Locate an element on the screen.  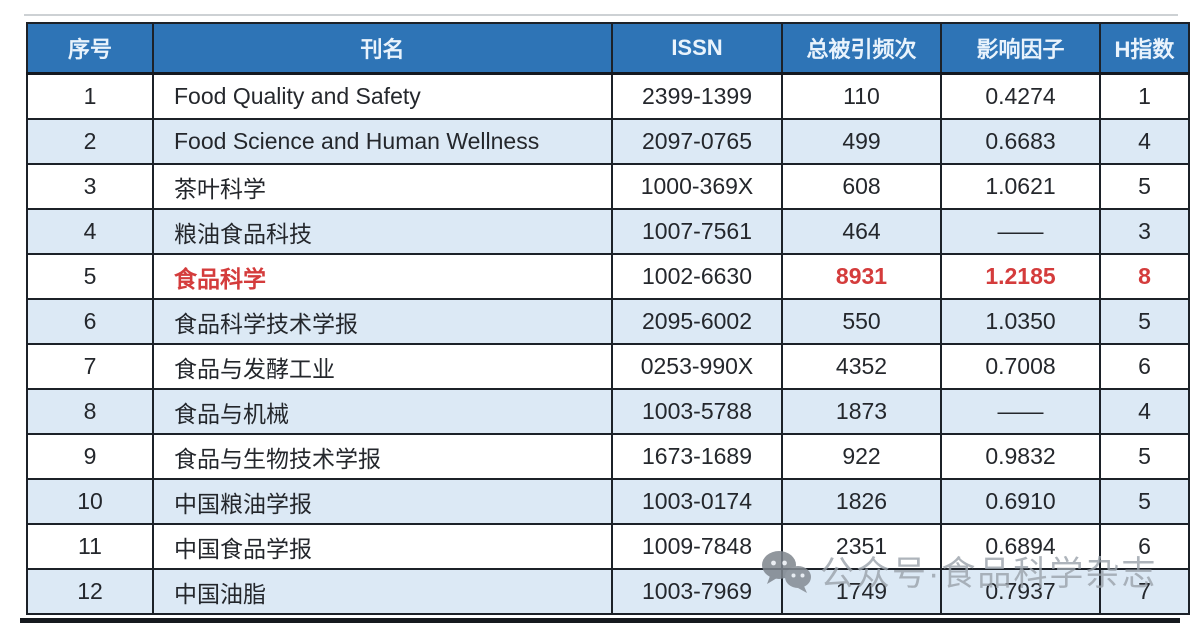
cell-index: 8 is located at coordinates (90, 411).